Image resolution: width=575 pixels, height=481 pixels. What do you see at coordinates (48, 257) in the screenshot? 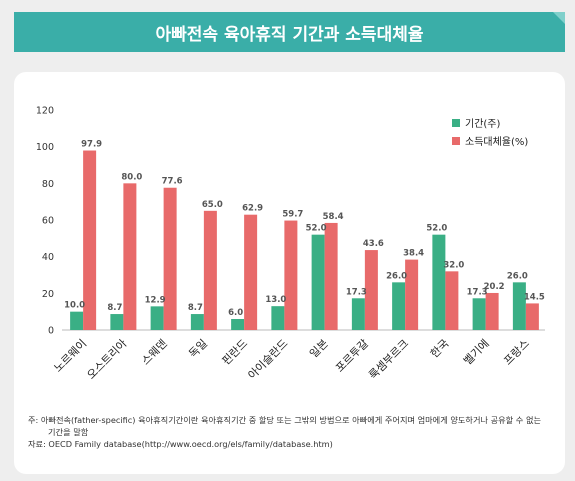
I see `y-tick-label-2: 40` at bounding box center [48, 257].